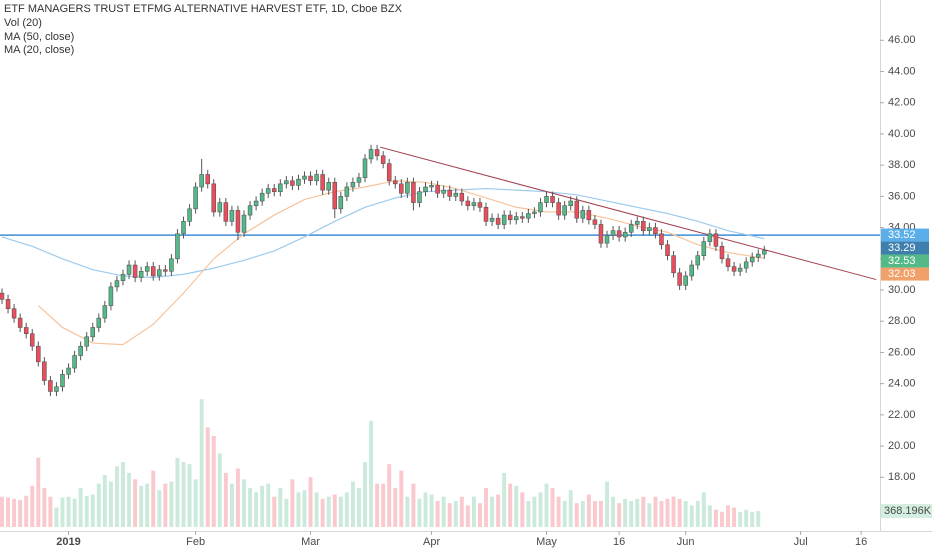 The width and height of the screenshot is (932, 550). Describe the element at coordinates (902, 321) in the screenshot. I see `y-tick-label: 28.00` at that location.